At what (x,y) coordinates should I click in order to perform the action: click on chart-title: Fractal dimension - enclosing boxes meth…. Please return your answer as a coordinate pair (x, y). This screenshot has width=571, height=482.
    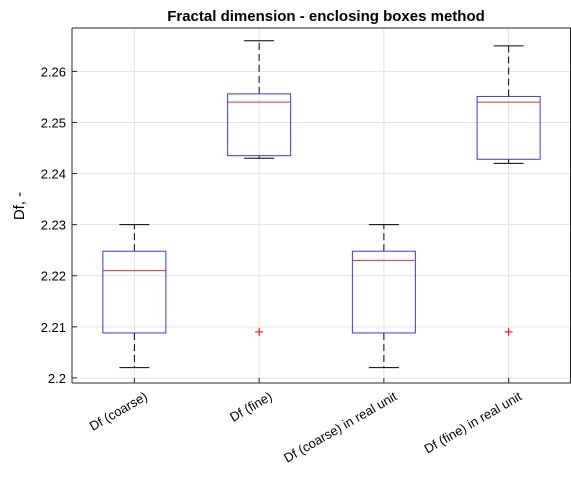
    Looking at the image, I should click on (326, 16).